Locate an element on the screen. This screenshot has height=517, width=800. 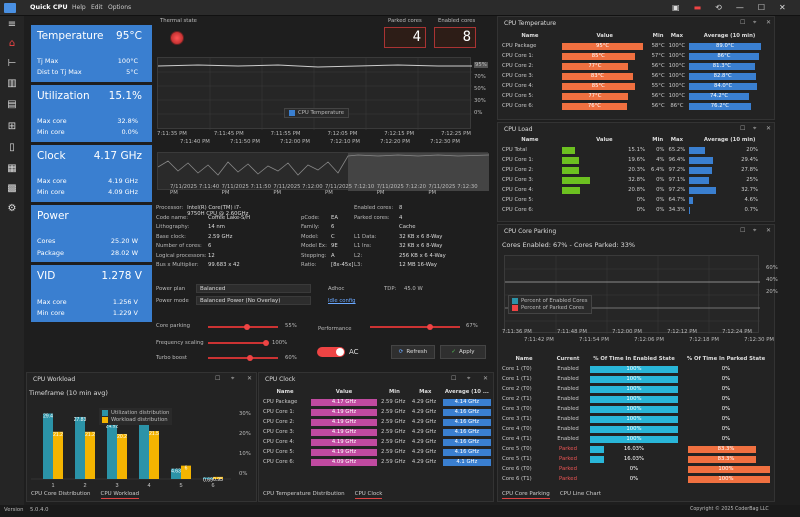
core-parking-slider is located at coordinates (243, 327).